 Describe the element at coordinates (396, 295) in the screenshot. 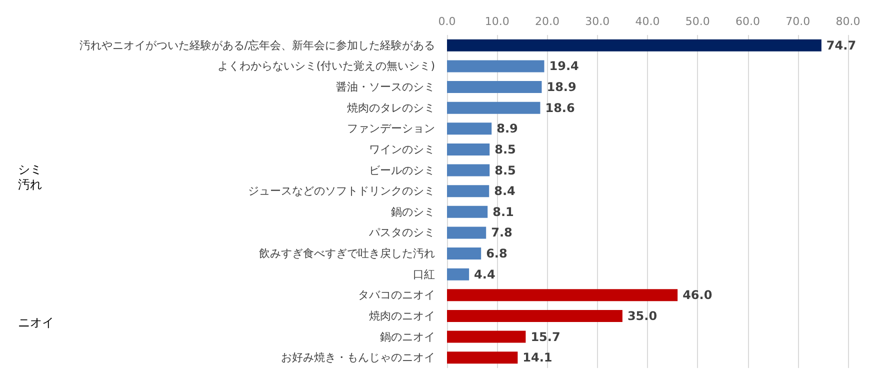

I see `y-tick-label: タバコのニオイ` at that location.